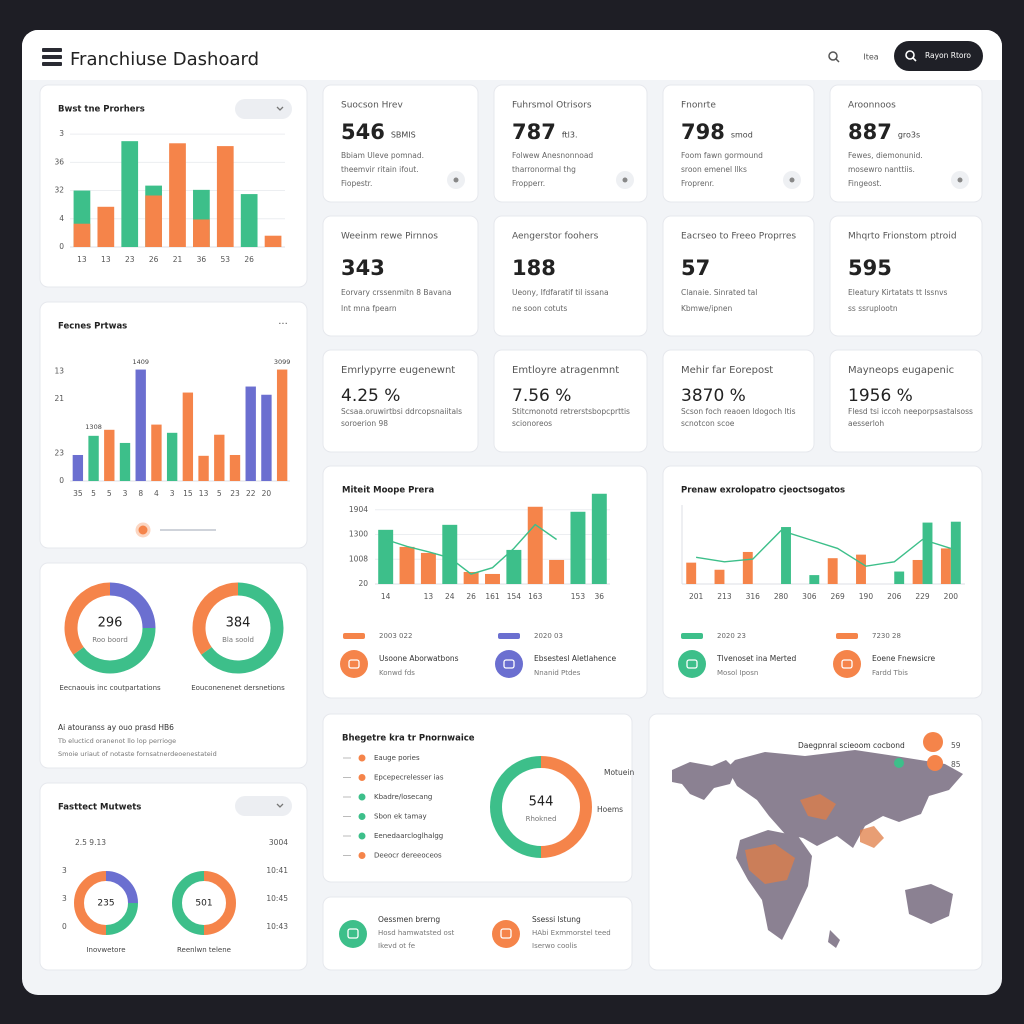 Image resolution: width=1024 pixels, height=1024 pixels. I want to click on map-land, so click(845, 799).